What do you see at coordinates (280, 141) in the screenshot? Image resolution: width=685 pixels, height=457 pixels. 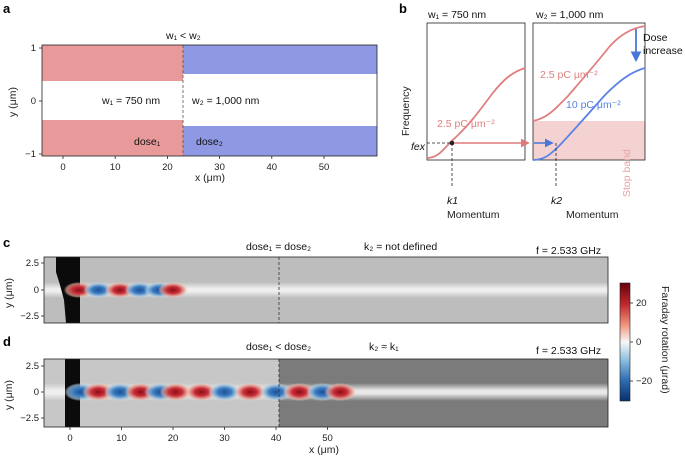 I see `dose2-lower-region` at bounding box center [280, 141].